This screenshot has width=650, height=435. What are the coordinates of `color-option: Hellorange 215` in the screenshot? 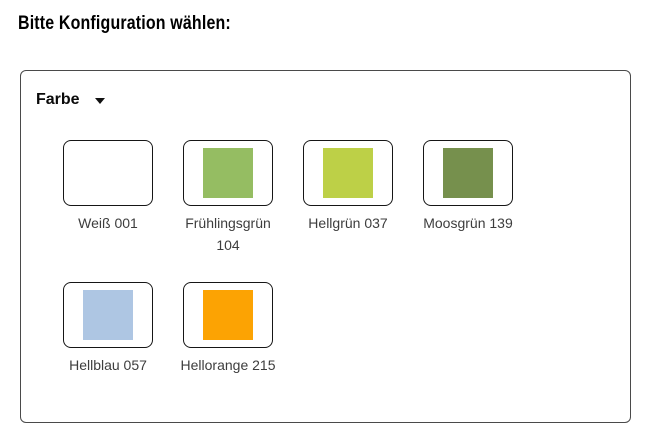 It's located at (228, 329).